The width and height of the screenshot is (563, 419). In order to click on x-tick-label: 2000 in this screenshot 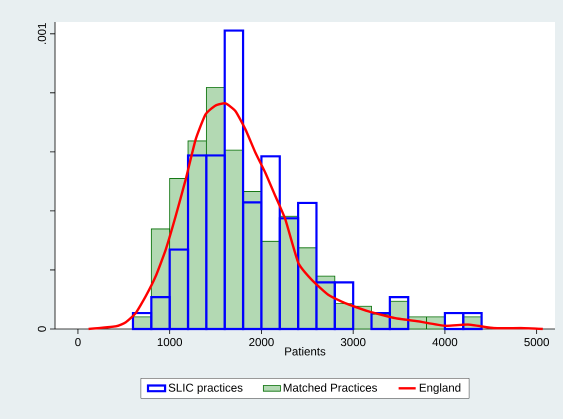, I will do `click(261, 342)`.